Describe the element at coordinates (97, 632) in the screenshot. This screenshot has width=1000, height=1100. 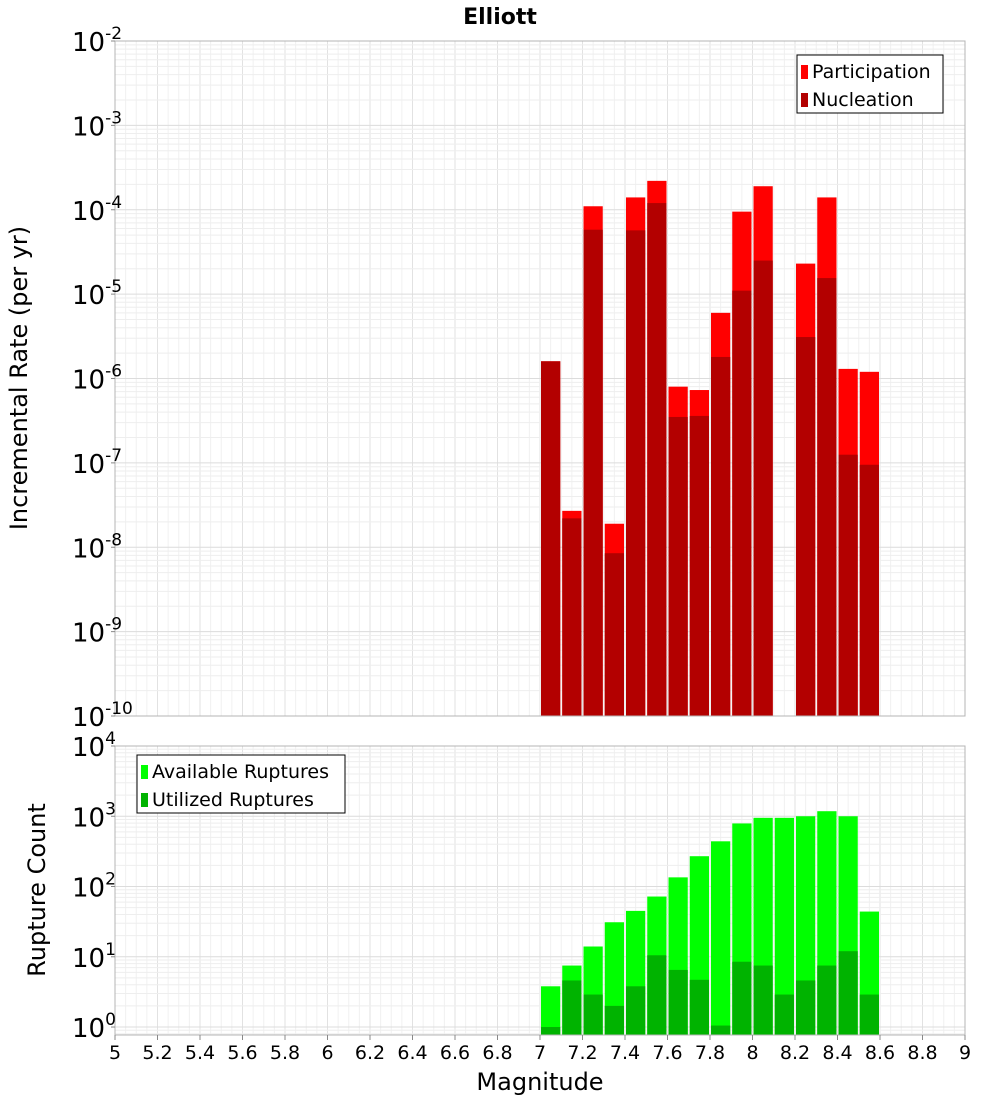
I see `y-tick-label: 10⁻⁹` at that location.